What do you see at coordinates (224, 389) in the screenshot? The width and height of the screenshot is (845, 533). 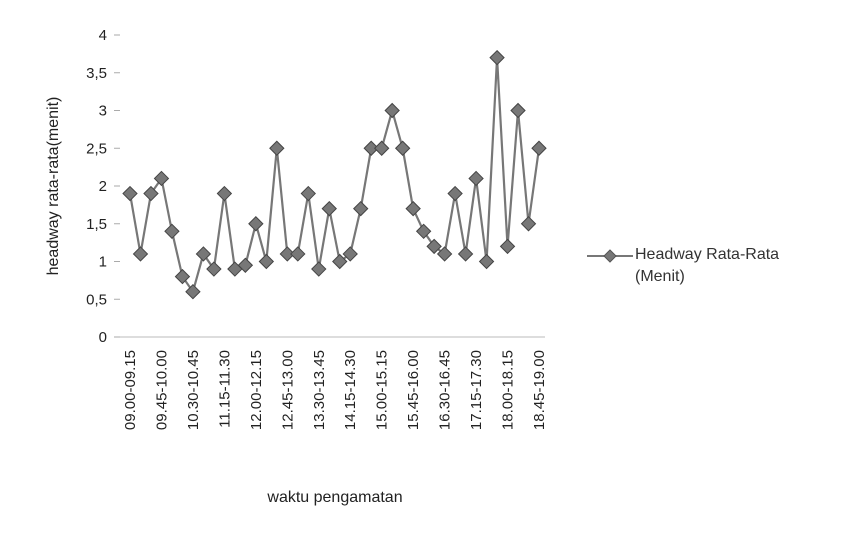 I see `x-tick-label: 11.15-11.30` at bounding box center [224, 389].